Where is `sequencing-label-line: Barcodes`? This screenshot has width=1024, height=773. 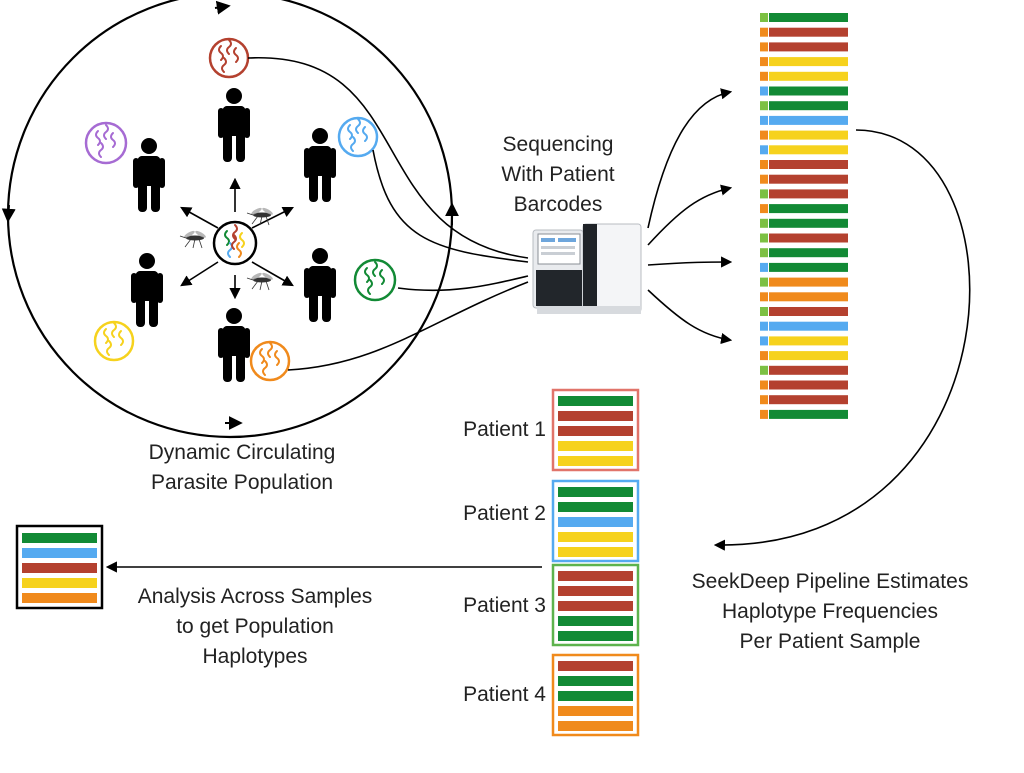 sequencing-label-line: Barcodes is located at coordinates (558, 204).